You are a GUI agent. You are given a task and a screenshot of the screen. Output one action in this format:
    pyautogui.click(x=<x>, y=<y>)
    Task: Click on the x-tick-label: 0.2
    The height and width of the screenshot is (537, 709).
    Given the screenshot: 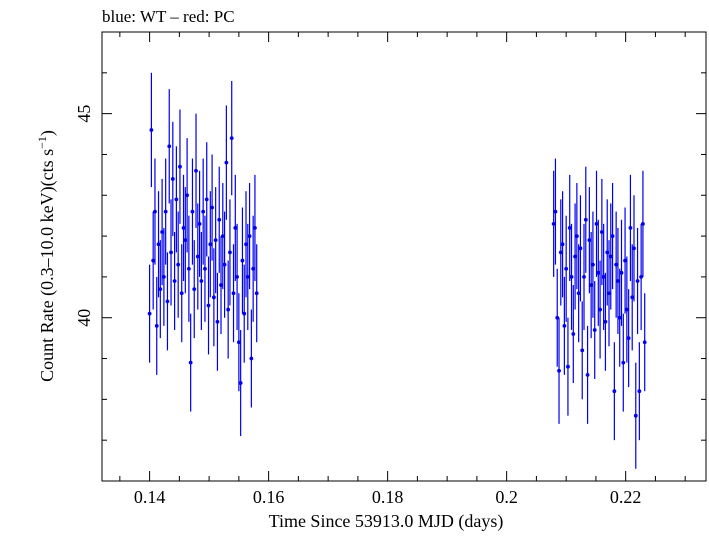 What is the action you would take?
    pyautogui.click(x=506, y=497)
    